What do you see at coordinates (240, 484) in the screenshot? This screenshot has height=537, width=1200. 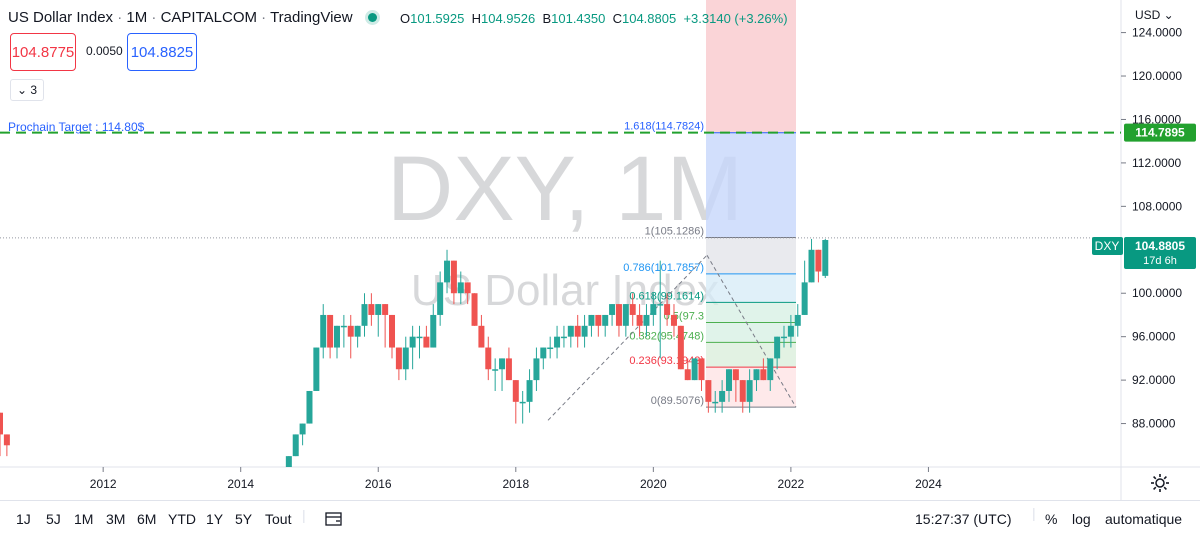 I see `x-tick-label: 2014` at bounding box center [240, 484].